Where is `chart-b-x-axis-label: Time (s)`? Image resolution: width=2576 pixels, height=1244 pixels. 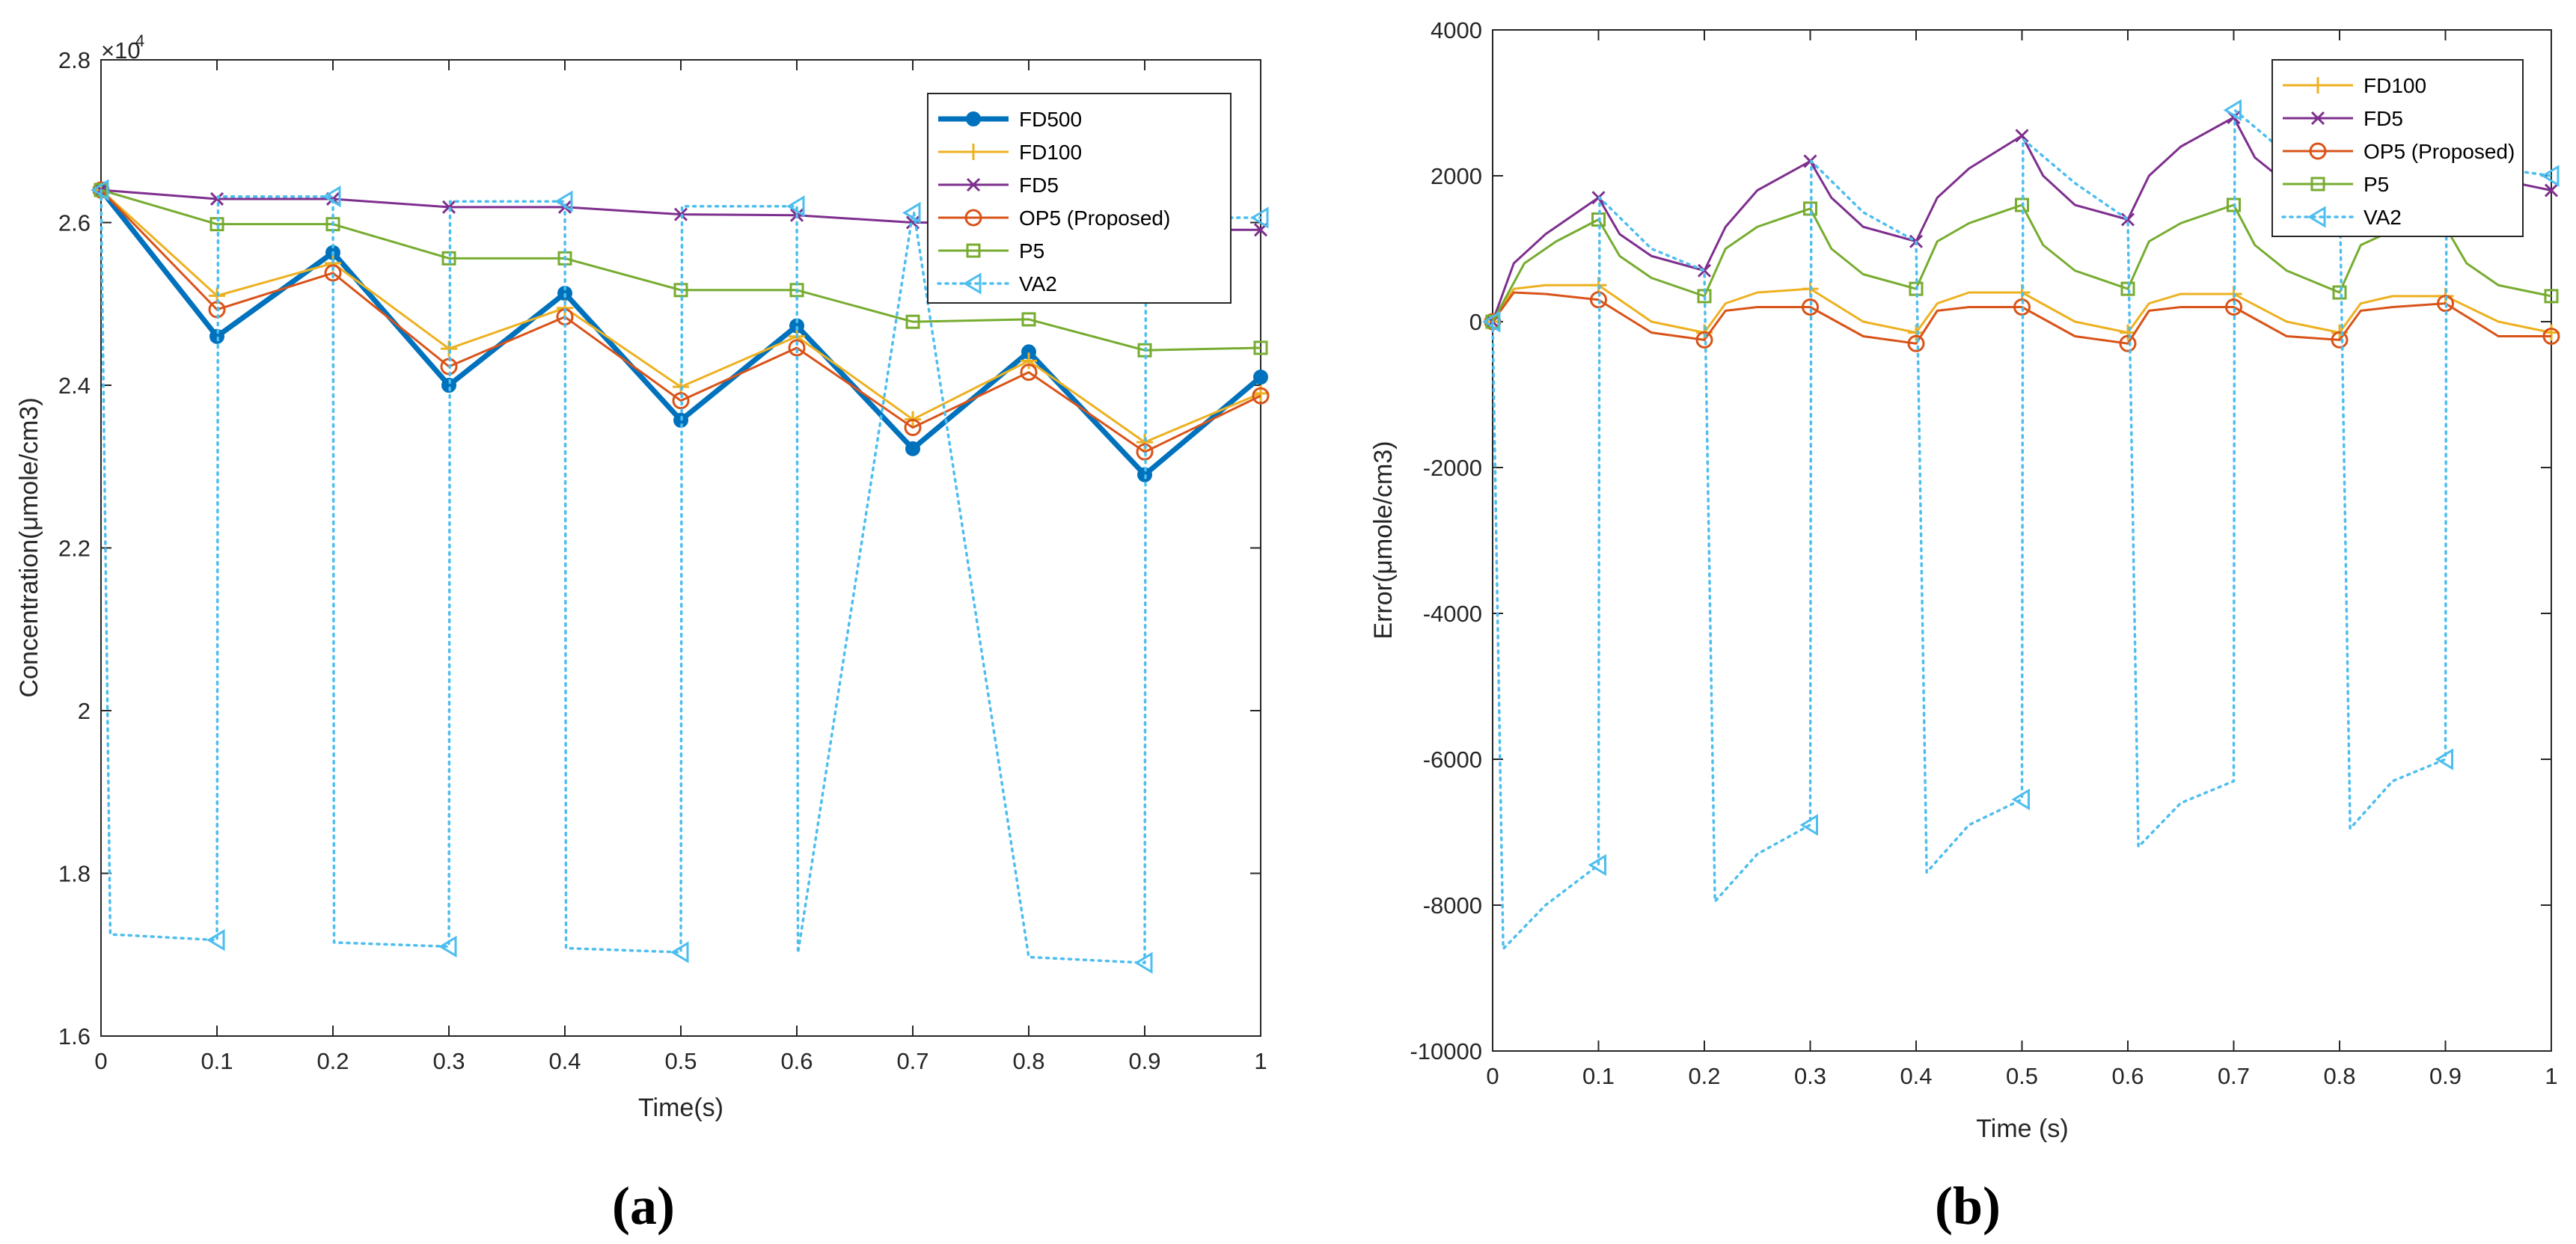 chart-b-x-axis-label: Time (s) is located at coordinates (2022, 1129).